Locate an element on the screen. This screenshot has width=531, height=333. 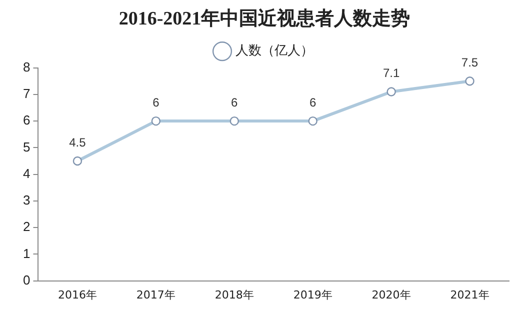
y-tick-label: 5 is located at coordinates (26, 146).